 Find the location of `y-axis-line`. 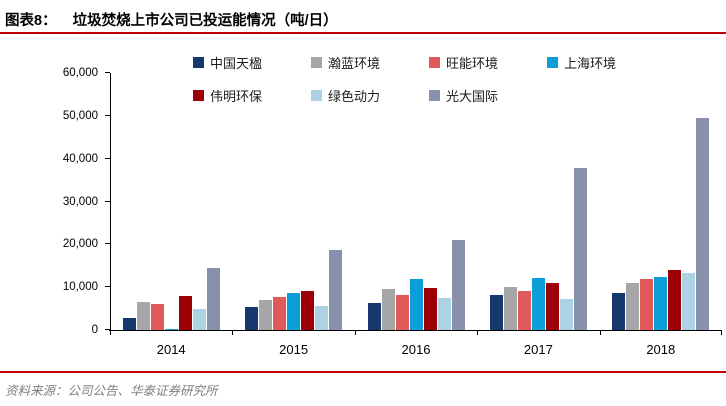

y-axis-line is located at coordinates (110, 201).